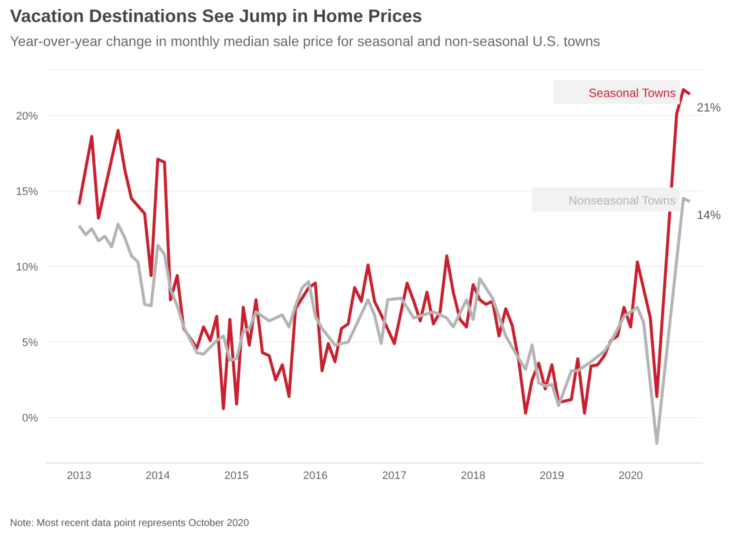  I want to click on y-tick-label: 15%, so click(27, 192).